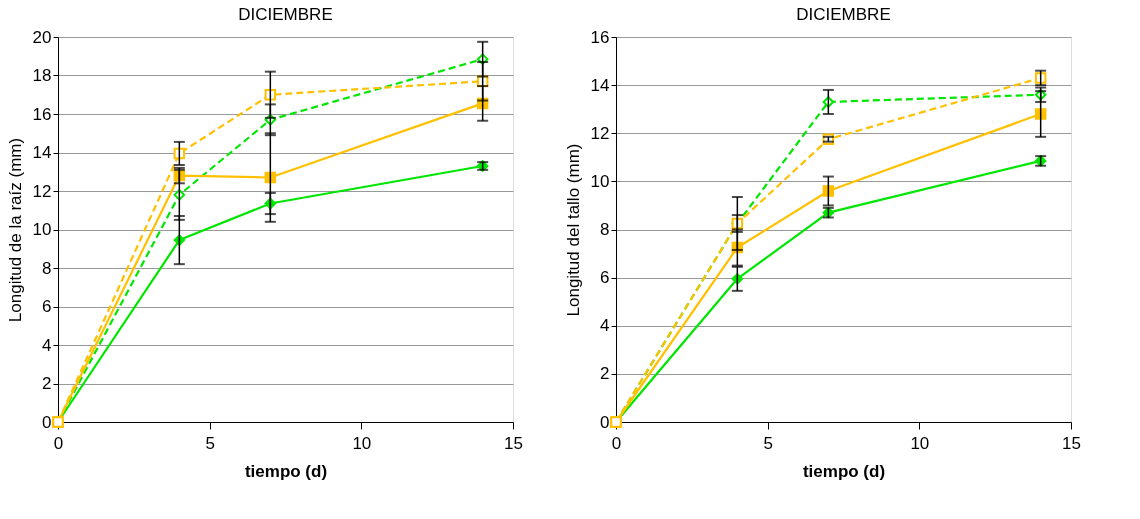 The height and width of the screenshot is (519, 1140). What do you see at coordinates (42, 75) in the screenshot?
I see `y-tick-label: 18` at bounding box center [42, 75].